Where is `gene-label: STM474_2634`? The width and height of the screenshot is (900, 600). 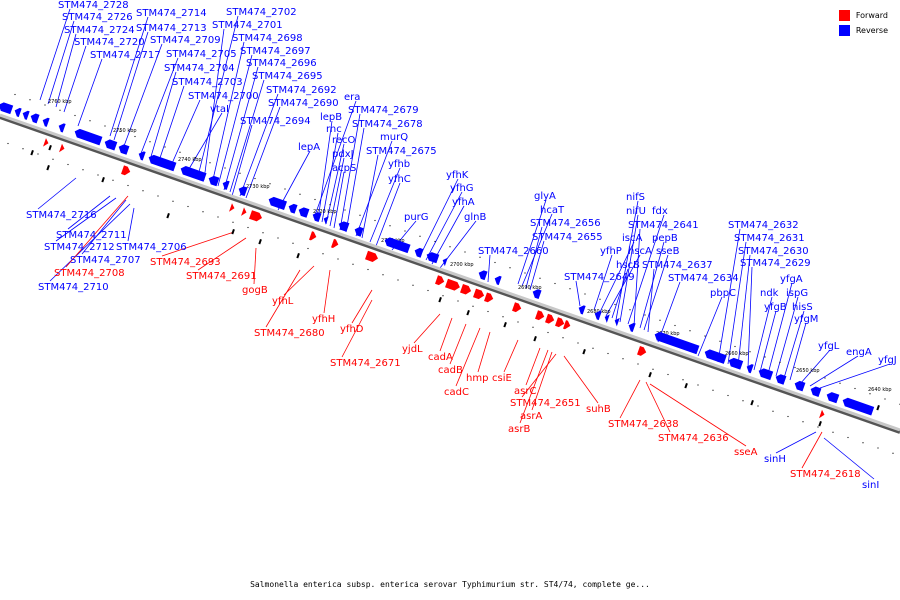
gene-label: STM474_2634 is located at coordinates (703, 278).